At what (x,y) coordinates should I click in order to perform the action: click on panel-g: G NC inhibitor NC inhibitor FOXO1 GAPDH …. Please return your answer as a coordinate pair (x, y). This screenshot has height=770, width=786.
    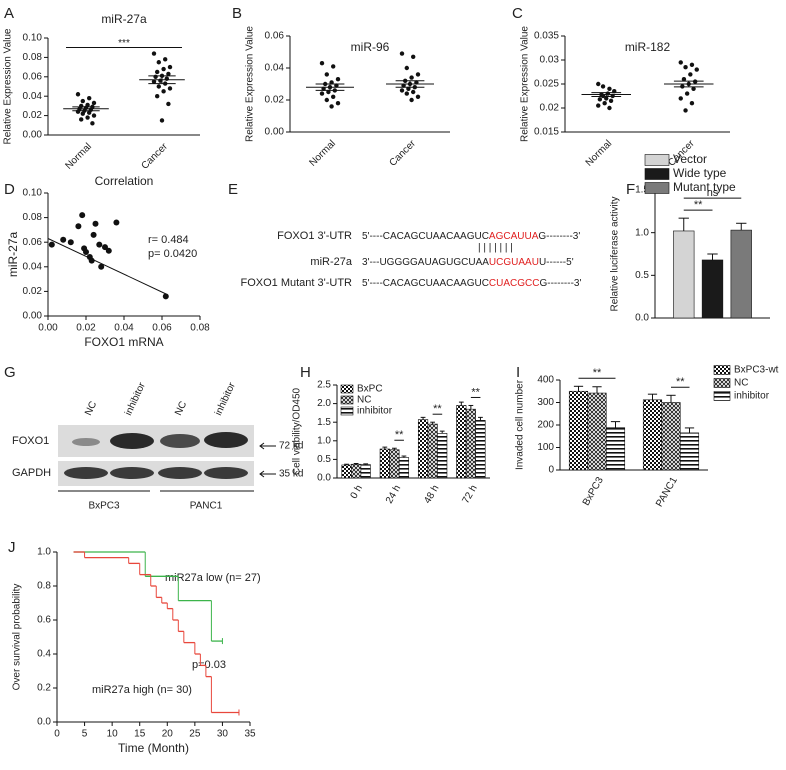
    Looking at the image, I should click on (153, 438).